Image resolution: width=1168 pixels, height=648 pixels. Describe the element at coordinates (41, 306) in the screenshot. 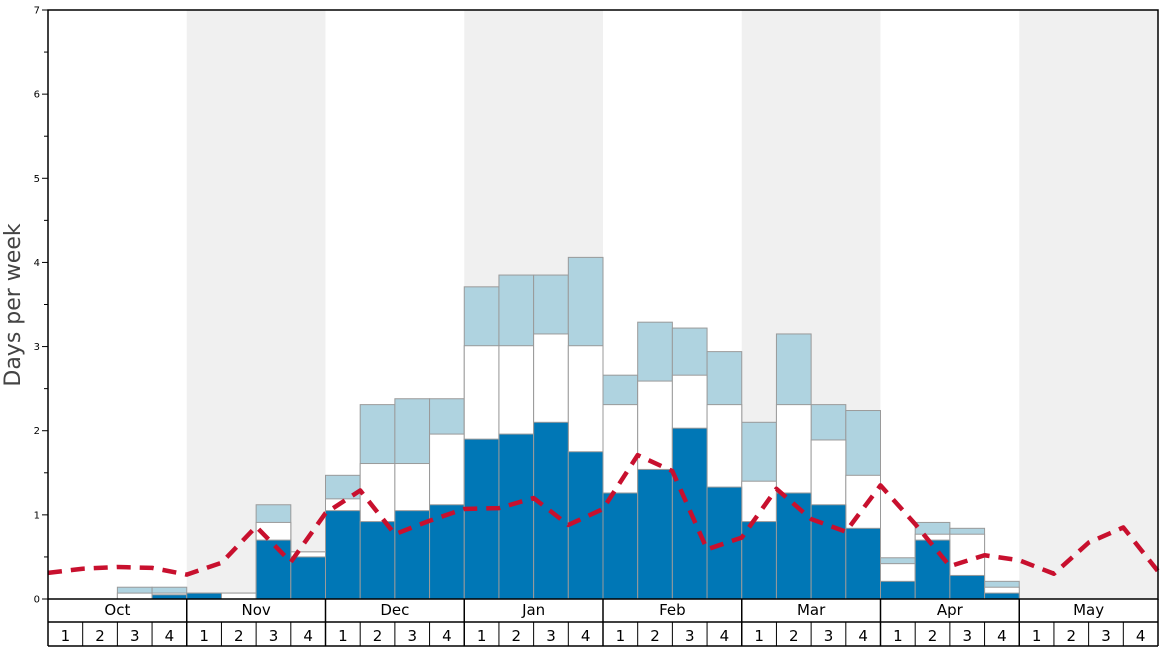

I see `y-axis: 0 1 2 3 4 5 6 7` at that location.